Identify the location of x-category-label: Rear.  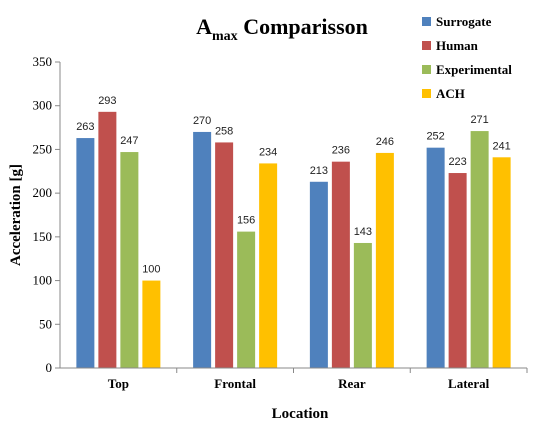
(352, 383).